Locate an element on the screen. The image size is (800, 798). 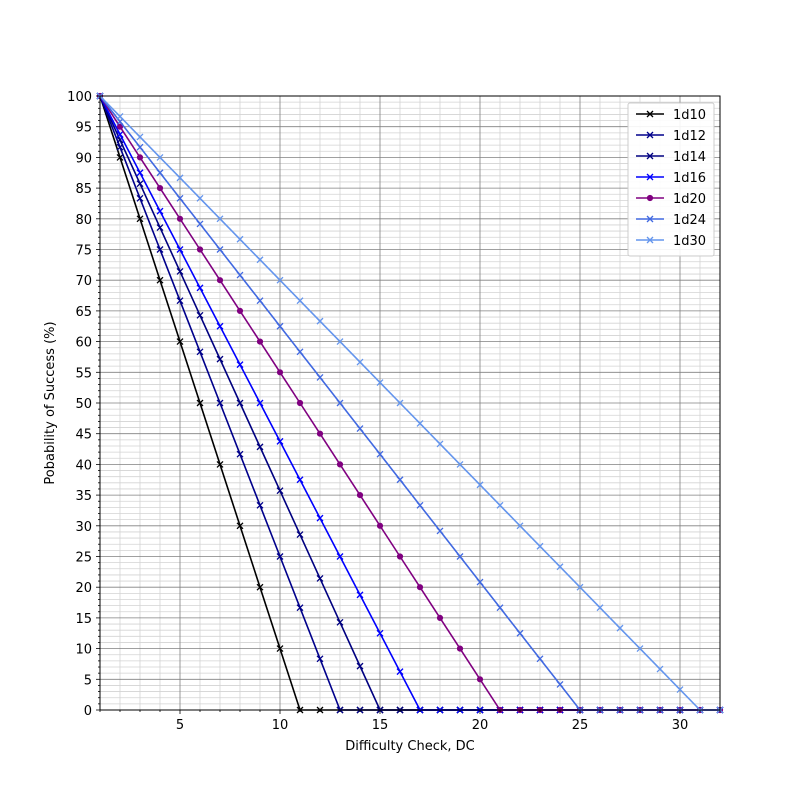
legend-label: 1d10 is located at coordinates (689, 115).